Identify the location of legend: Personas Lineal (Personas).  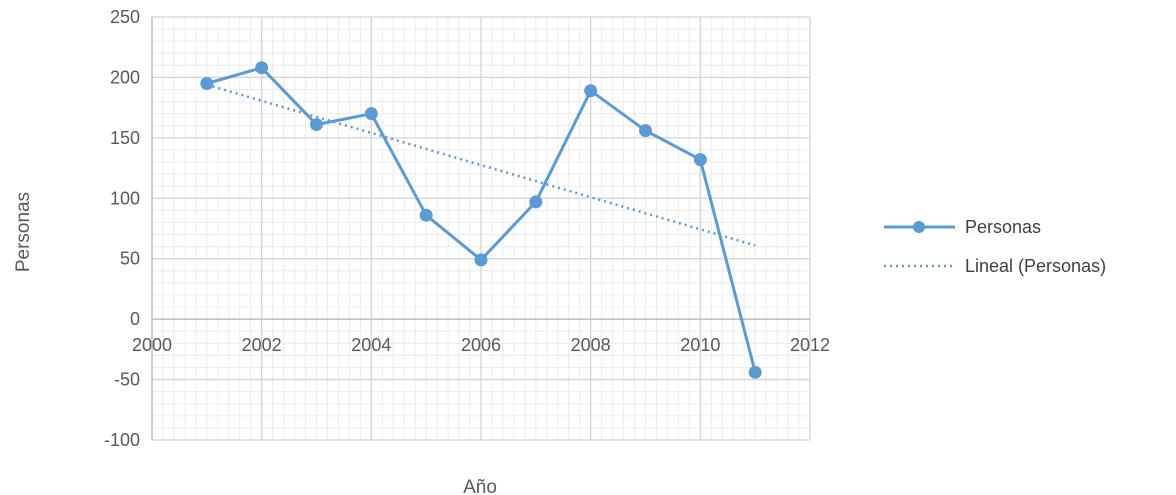
(995, 246).